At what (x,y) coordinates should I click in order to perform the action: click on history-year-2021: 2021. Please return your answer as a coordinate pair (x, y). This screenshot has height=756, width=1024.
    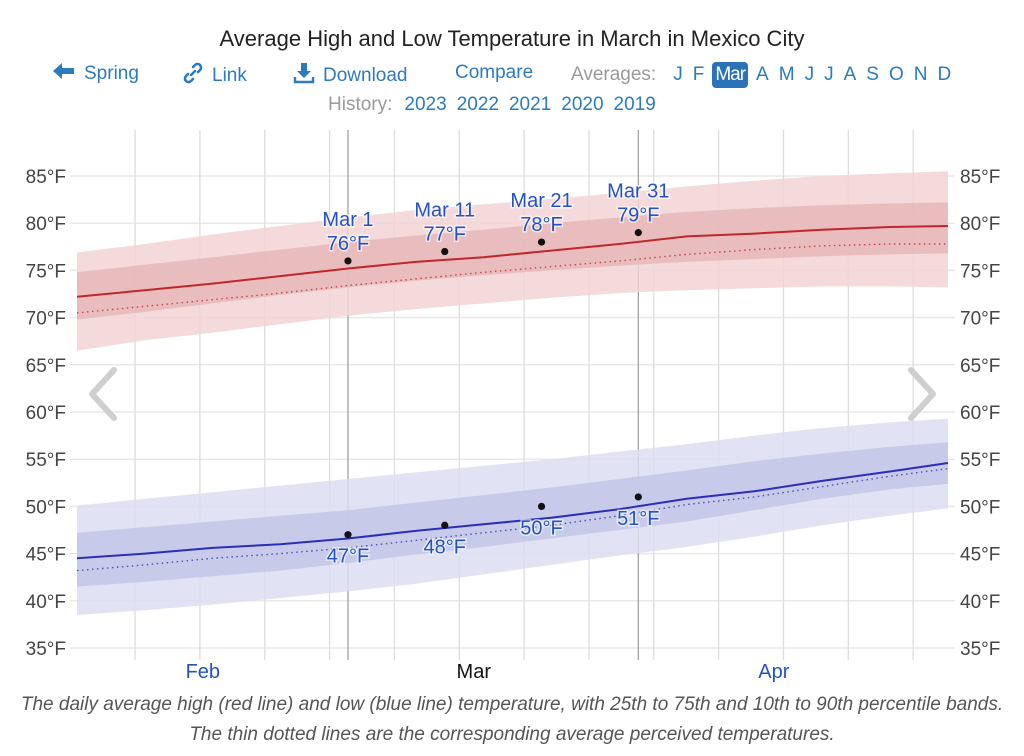
    Looking at the image, I should click on (530, 104).